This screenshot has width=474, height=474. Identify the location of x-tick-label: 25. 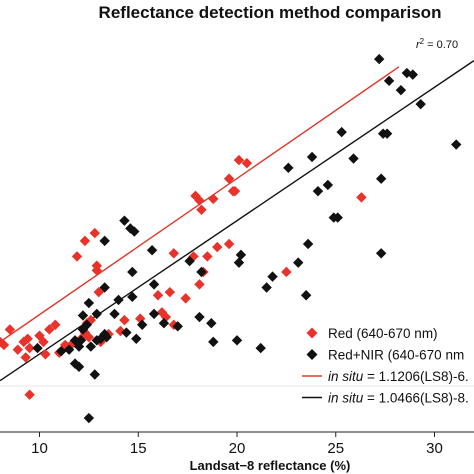
(335, 448).